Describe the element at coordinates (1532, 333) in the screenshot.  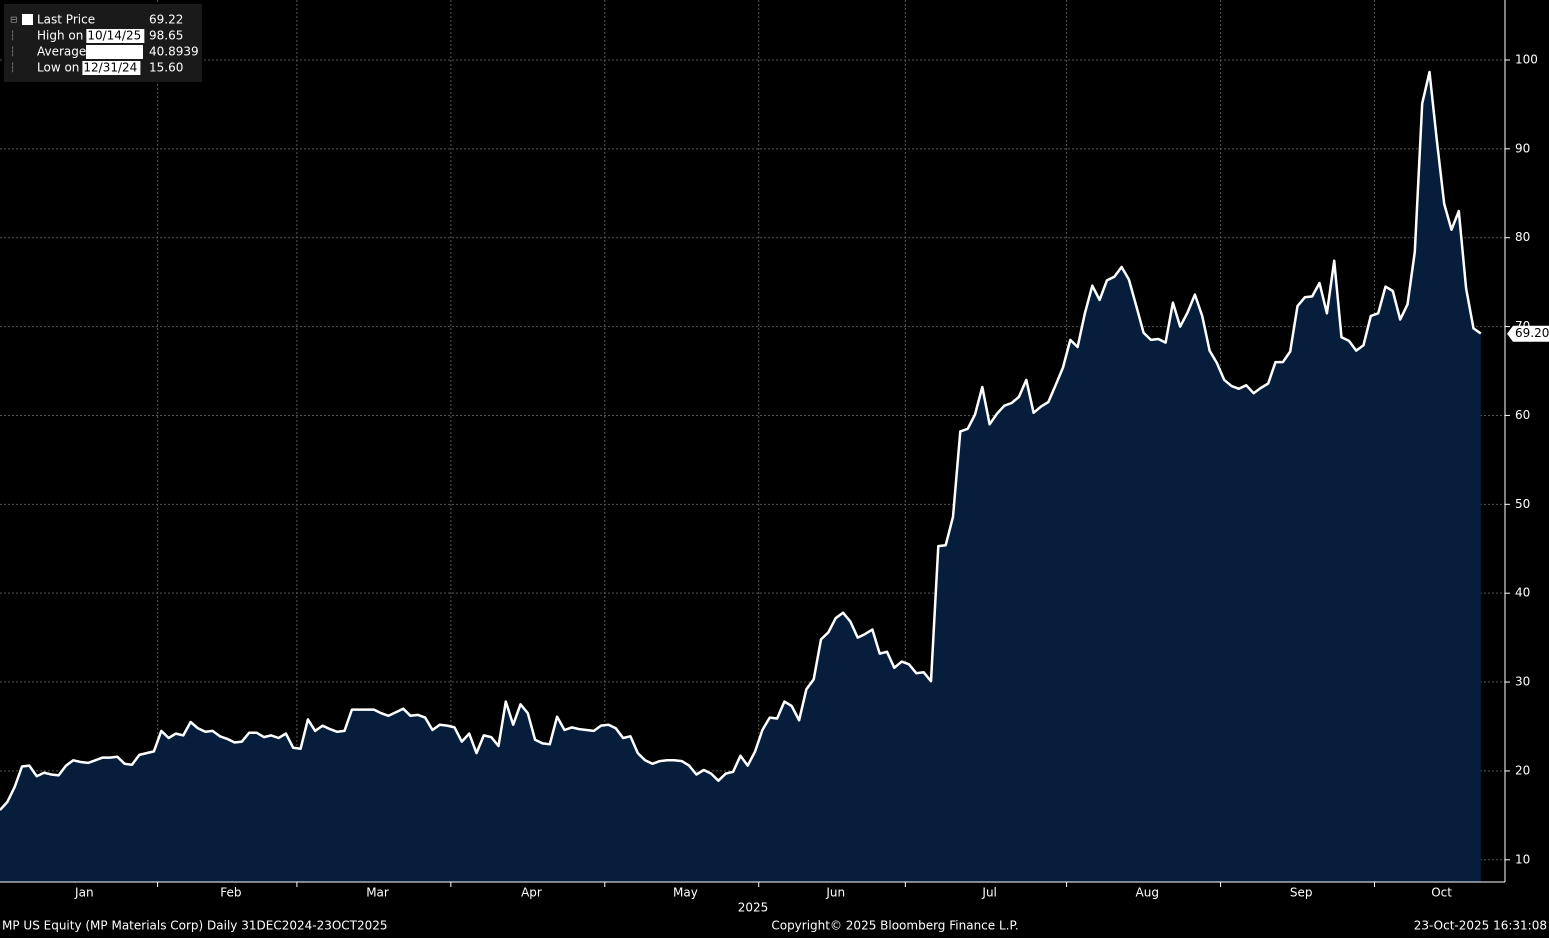
I see `last-price-tag-label: 69.20` at that location.